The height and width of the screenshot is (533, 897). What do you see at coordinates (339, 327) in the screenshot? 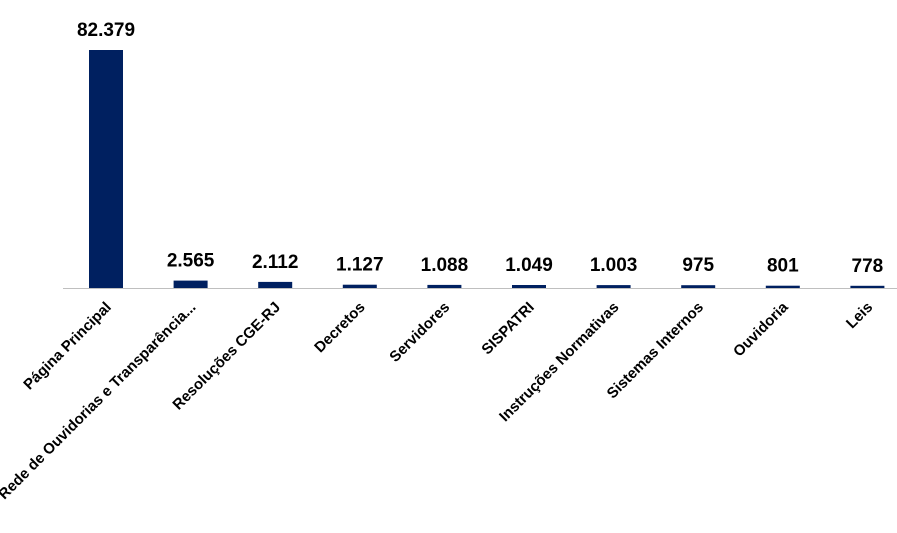
I see `category-label-4: Decretos` at bounding box center [339, 327].